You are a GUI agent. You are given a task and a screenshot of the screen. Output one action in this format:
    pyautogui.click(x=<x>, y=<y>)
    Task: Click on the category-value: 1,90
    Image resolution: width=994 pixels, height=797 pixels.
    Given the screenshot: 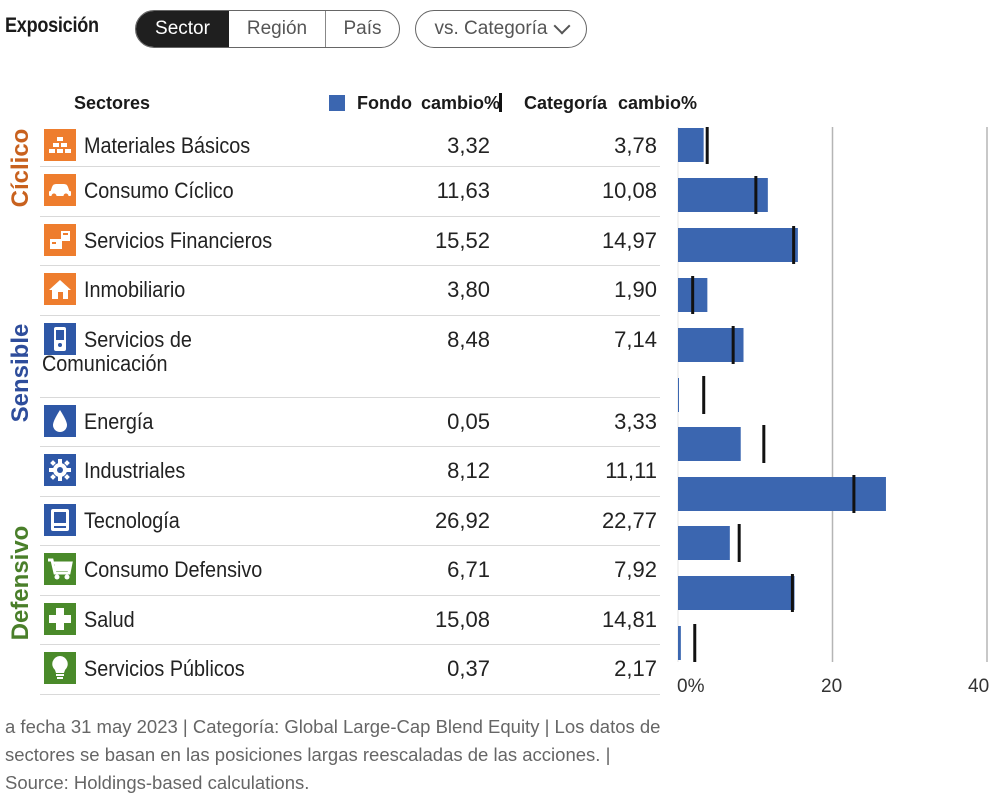 What is the action you would take?
    pyautogui.click(x=635, y=289)
    